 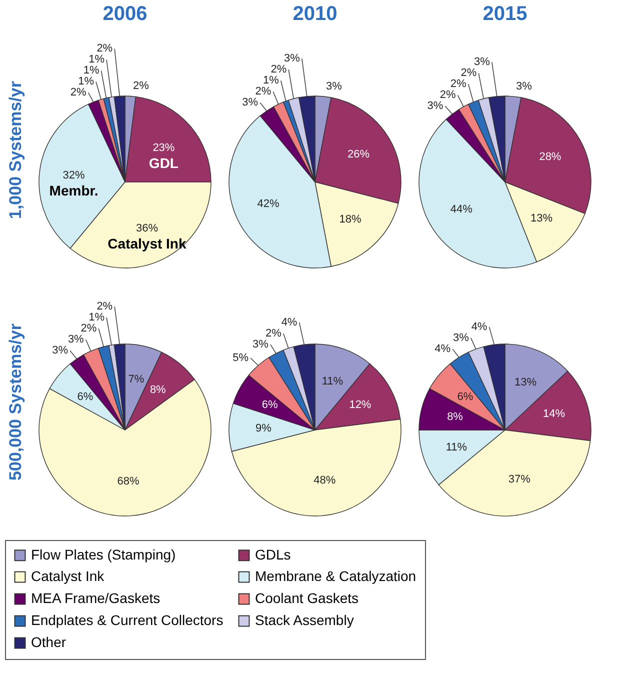 I want to click on legend-label: Other, so click(x=48, y=642).